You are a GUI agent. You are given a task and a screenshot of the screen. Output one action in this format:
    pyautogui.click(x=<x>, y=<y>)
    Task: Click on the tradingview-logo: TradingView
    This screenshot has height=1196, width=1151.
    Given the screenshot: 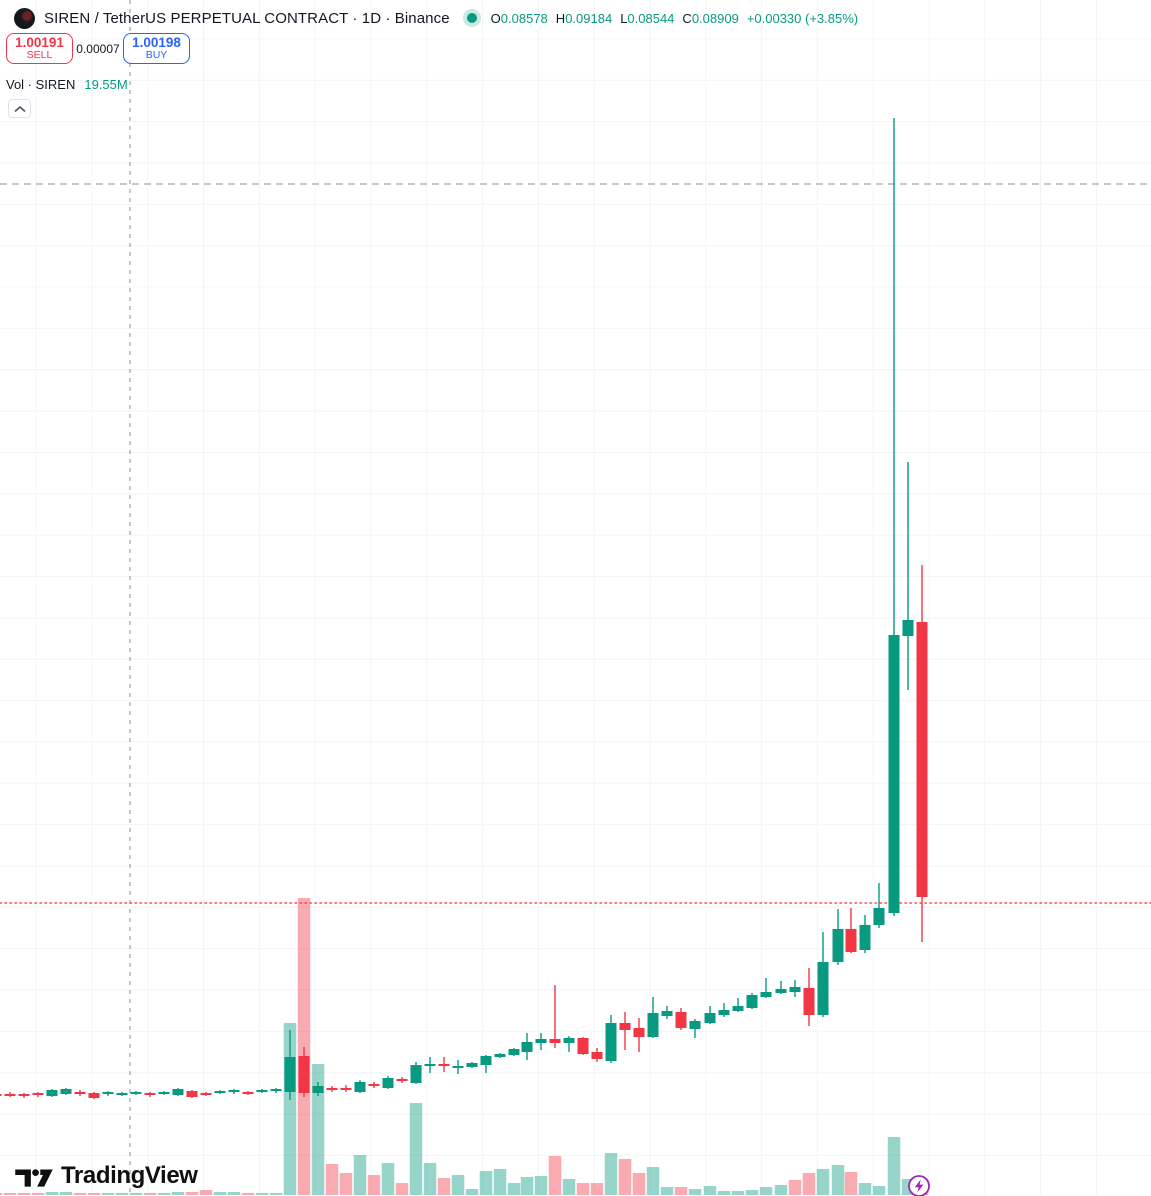 What is the action you would take?
    pyautogui.click(x=106, y=1176)
    